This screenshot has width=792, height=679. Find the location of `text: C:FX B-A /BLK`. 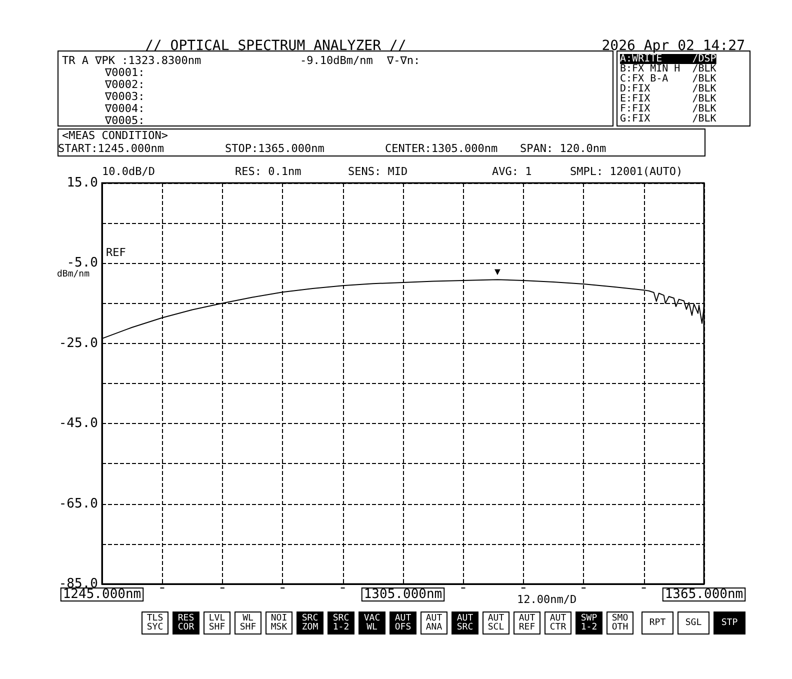

text: C:FX B-A /BLK is located at coordinates (668, 79).